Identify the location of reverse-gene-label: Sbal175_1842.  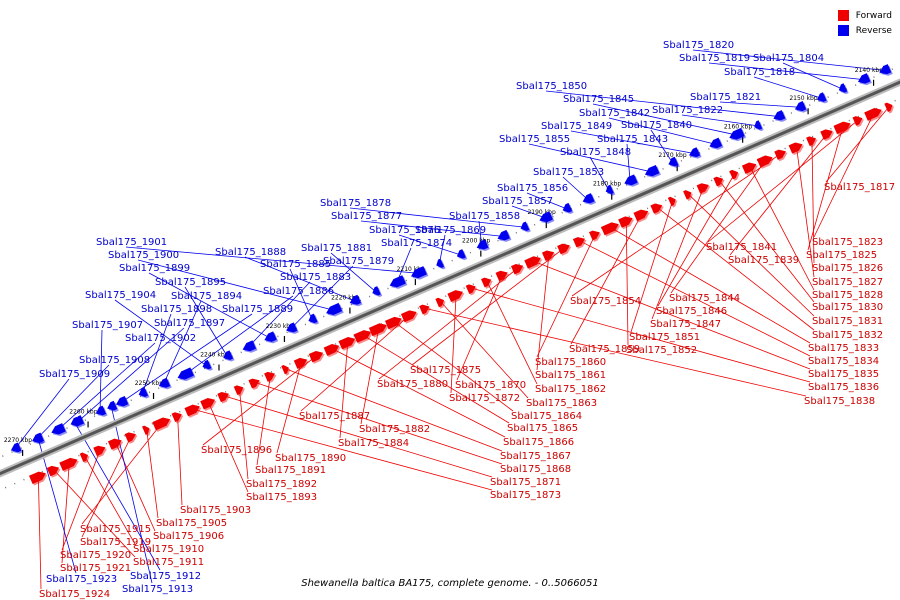
(614, 113).